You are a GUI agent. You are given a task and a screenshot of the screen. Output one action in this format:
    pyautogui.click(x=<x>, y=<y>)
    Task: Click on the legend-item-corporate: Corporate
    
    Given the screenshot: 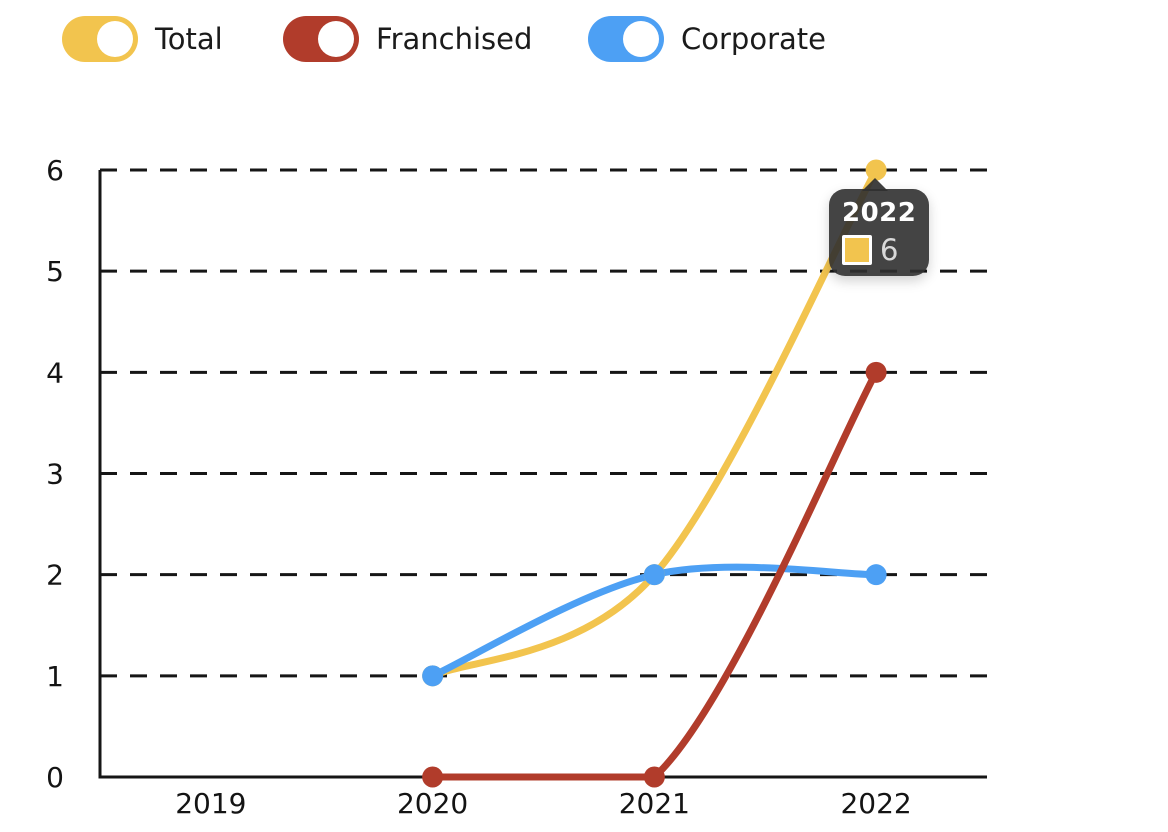 What is the action you would take?
    pyautogui.click(x=707, y=39)
    